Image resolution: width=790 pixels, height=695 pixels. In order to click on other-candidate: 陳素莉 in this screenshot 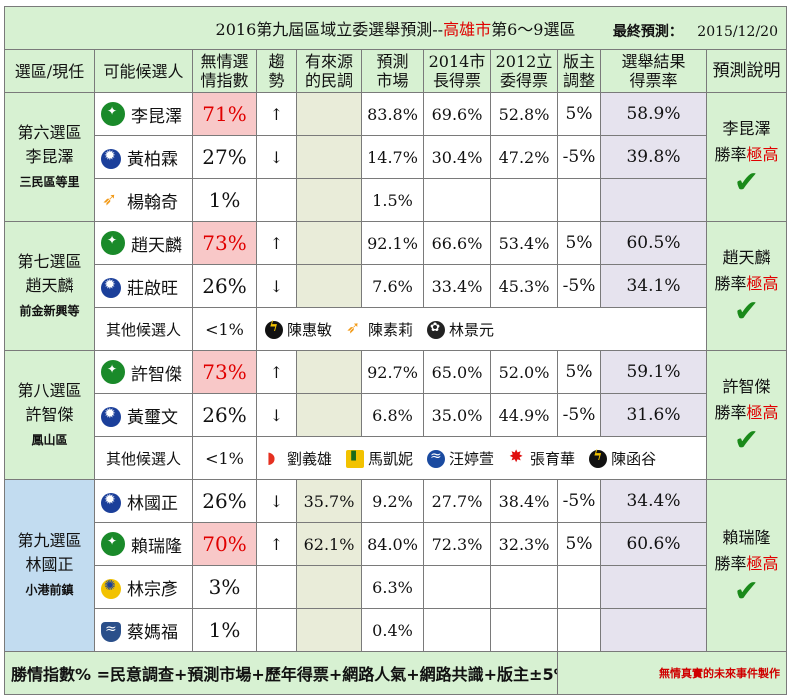, I will do `click(379, 329)`.